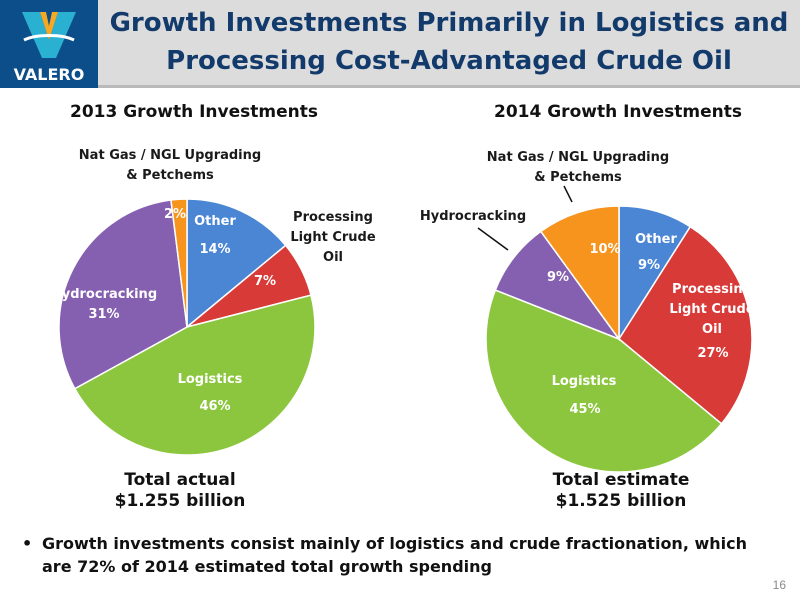 The image size is (800, 600). Describe the element at coordinates (578, 167) in the screenshot. I see `label-2014-natgas: Nat Gas / NGL Upgrading & Petchems` at that location.